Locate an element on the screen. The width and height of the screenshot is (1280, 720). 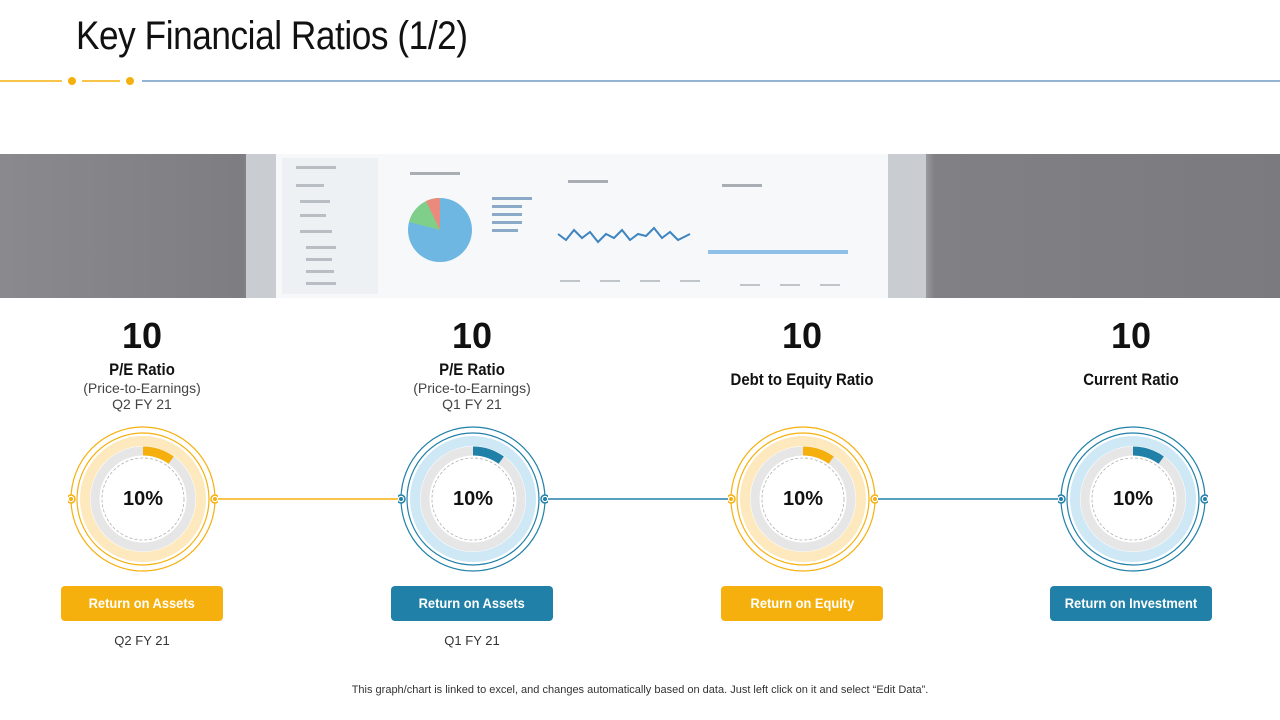
progress-ring-2: 10% is located at coordinates (473, 499).